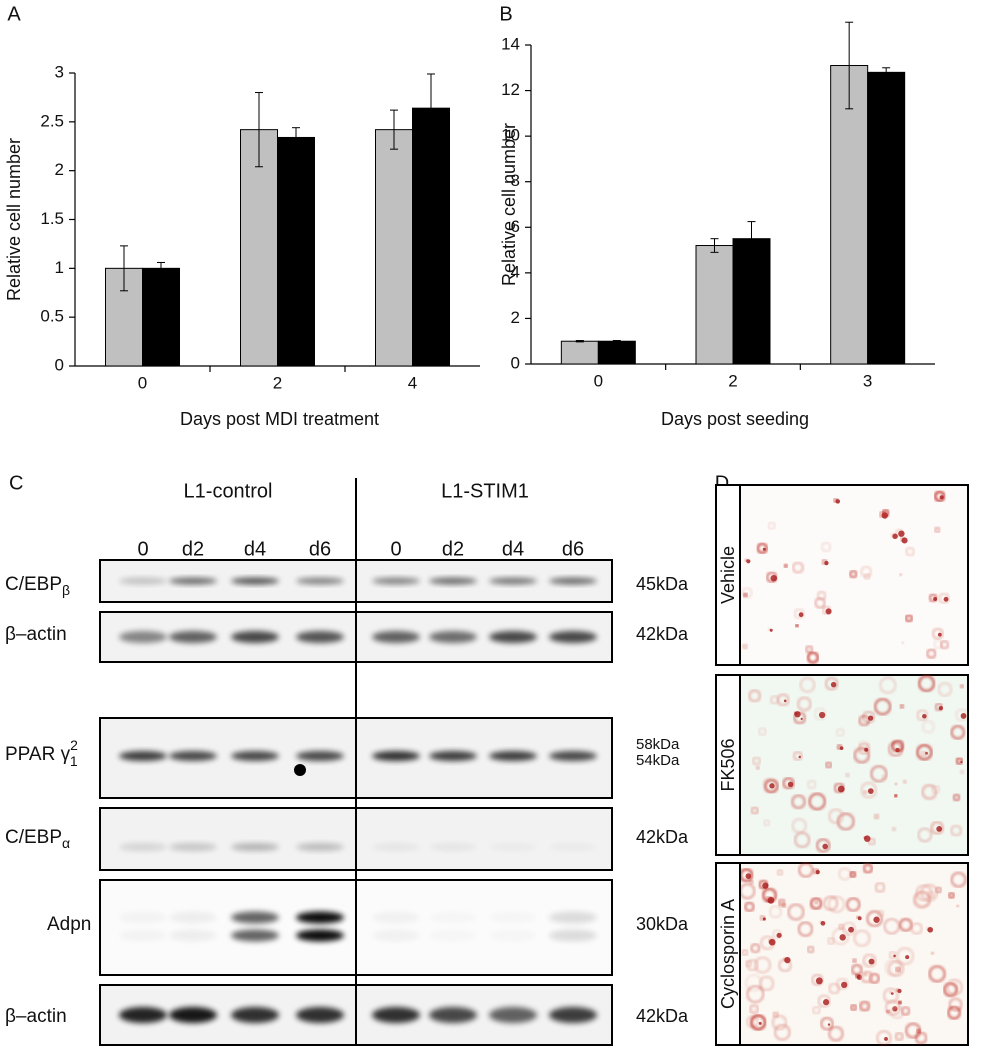  Describe the element at coordinates (142, 549) in the screenshot. I see `lane-label: 0` at that location.